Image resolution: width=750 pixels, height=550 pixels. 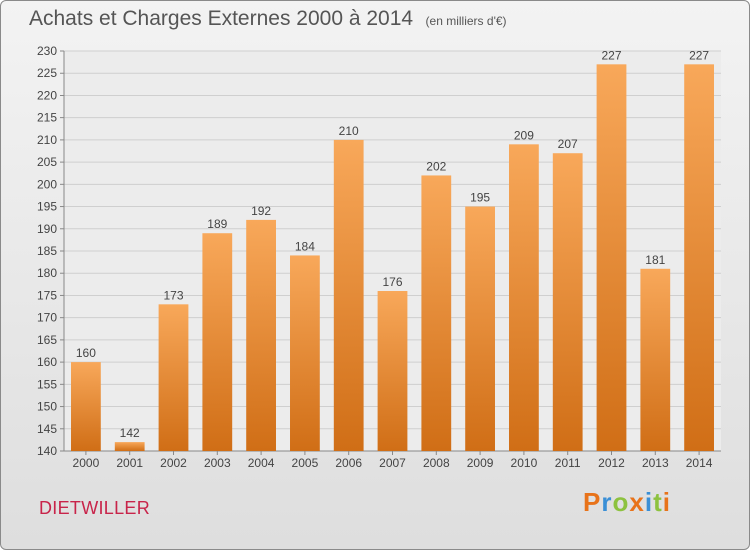 What do you see at coordinates (130, 433) in the screenshot?
I see `bar-value-label: 142` at bounding box center [130, 433].